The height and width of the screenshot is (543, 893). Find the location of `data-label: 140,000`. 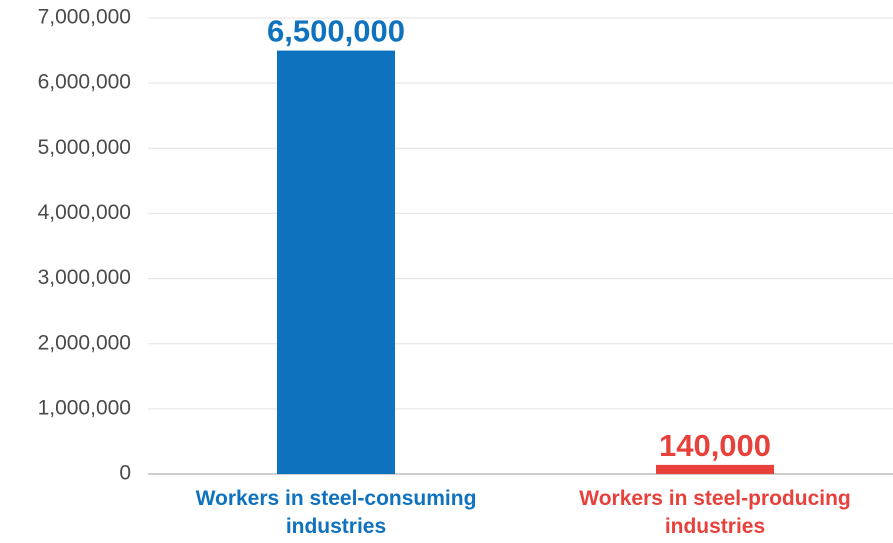

data-label: 140,000 is located at coordinates (715, 445).